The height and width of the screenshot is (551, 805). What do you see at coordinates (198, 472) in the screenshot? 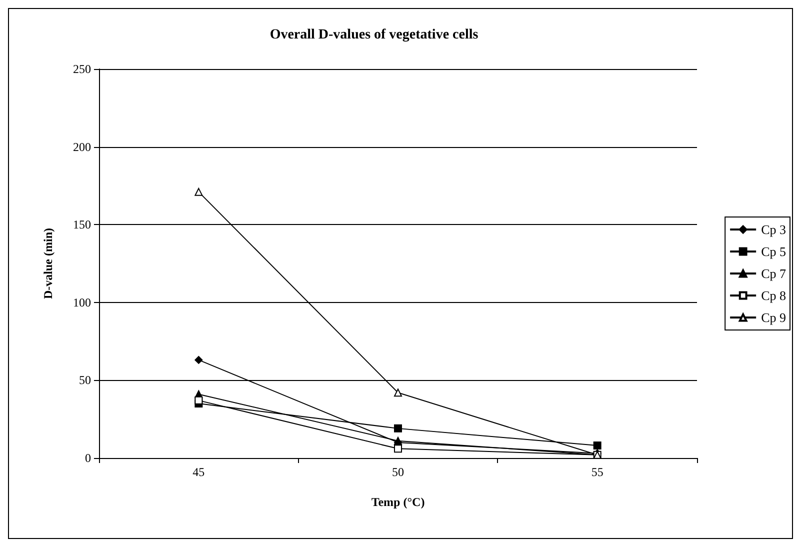
I see `x-tick-label: 45` at bounding box center [198, 472].